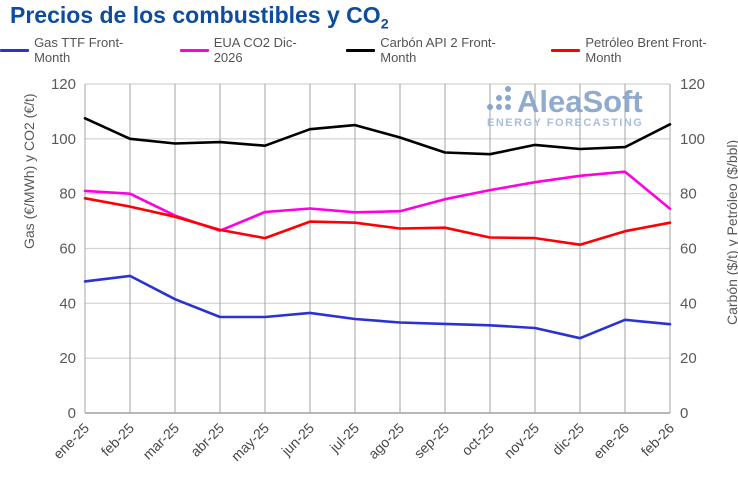 The height and width of the screenshot is (491, 738). Describe the element at coordinates (377, 136) in the screenshot. I see `series-line-carb-n-api-2-front-month` at that location.